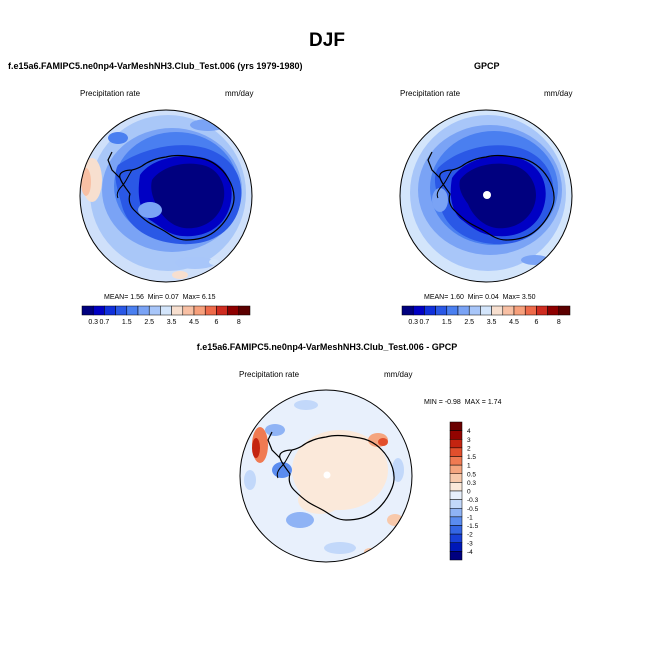 The height and width of the screenshot is (654, 654). Describe the element at coordinates (473, 526) in the screenshot. I see `colorbar-tick-label: -1.5` at that location.